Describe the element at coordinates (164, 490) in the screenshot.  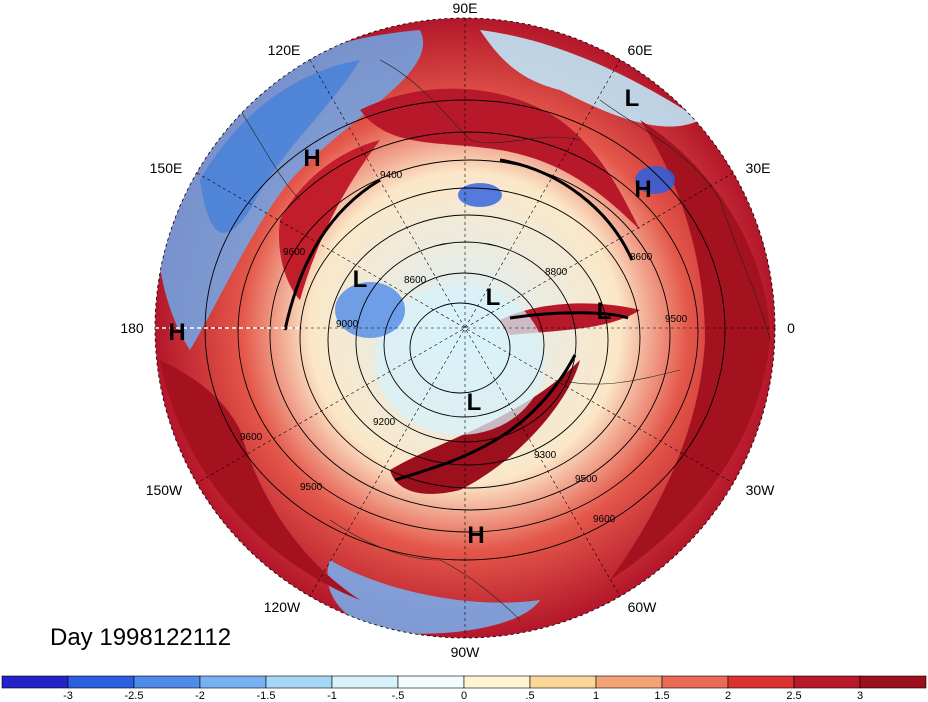
I see `lon-label-150w: 150W` at that location.